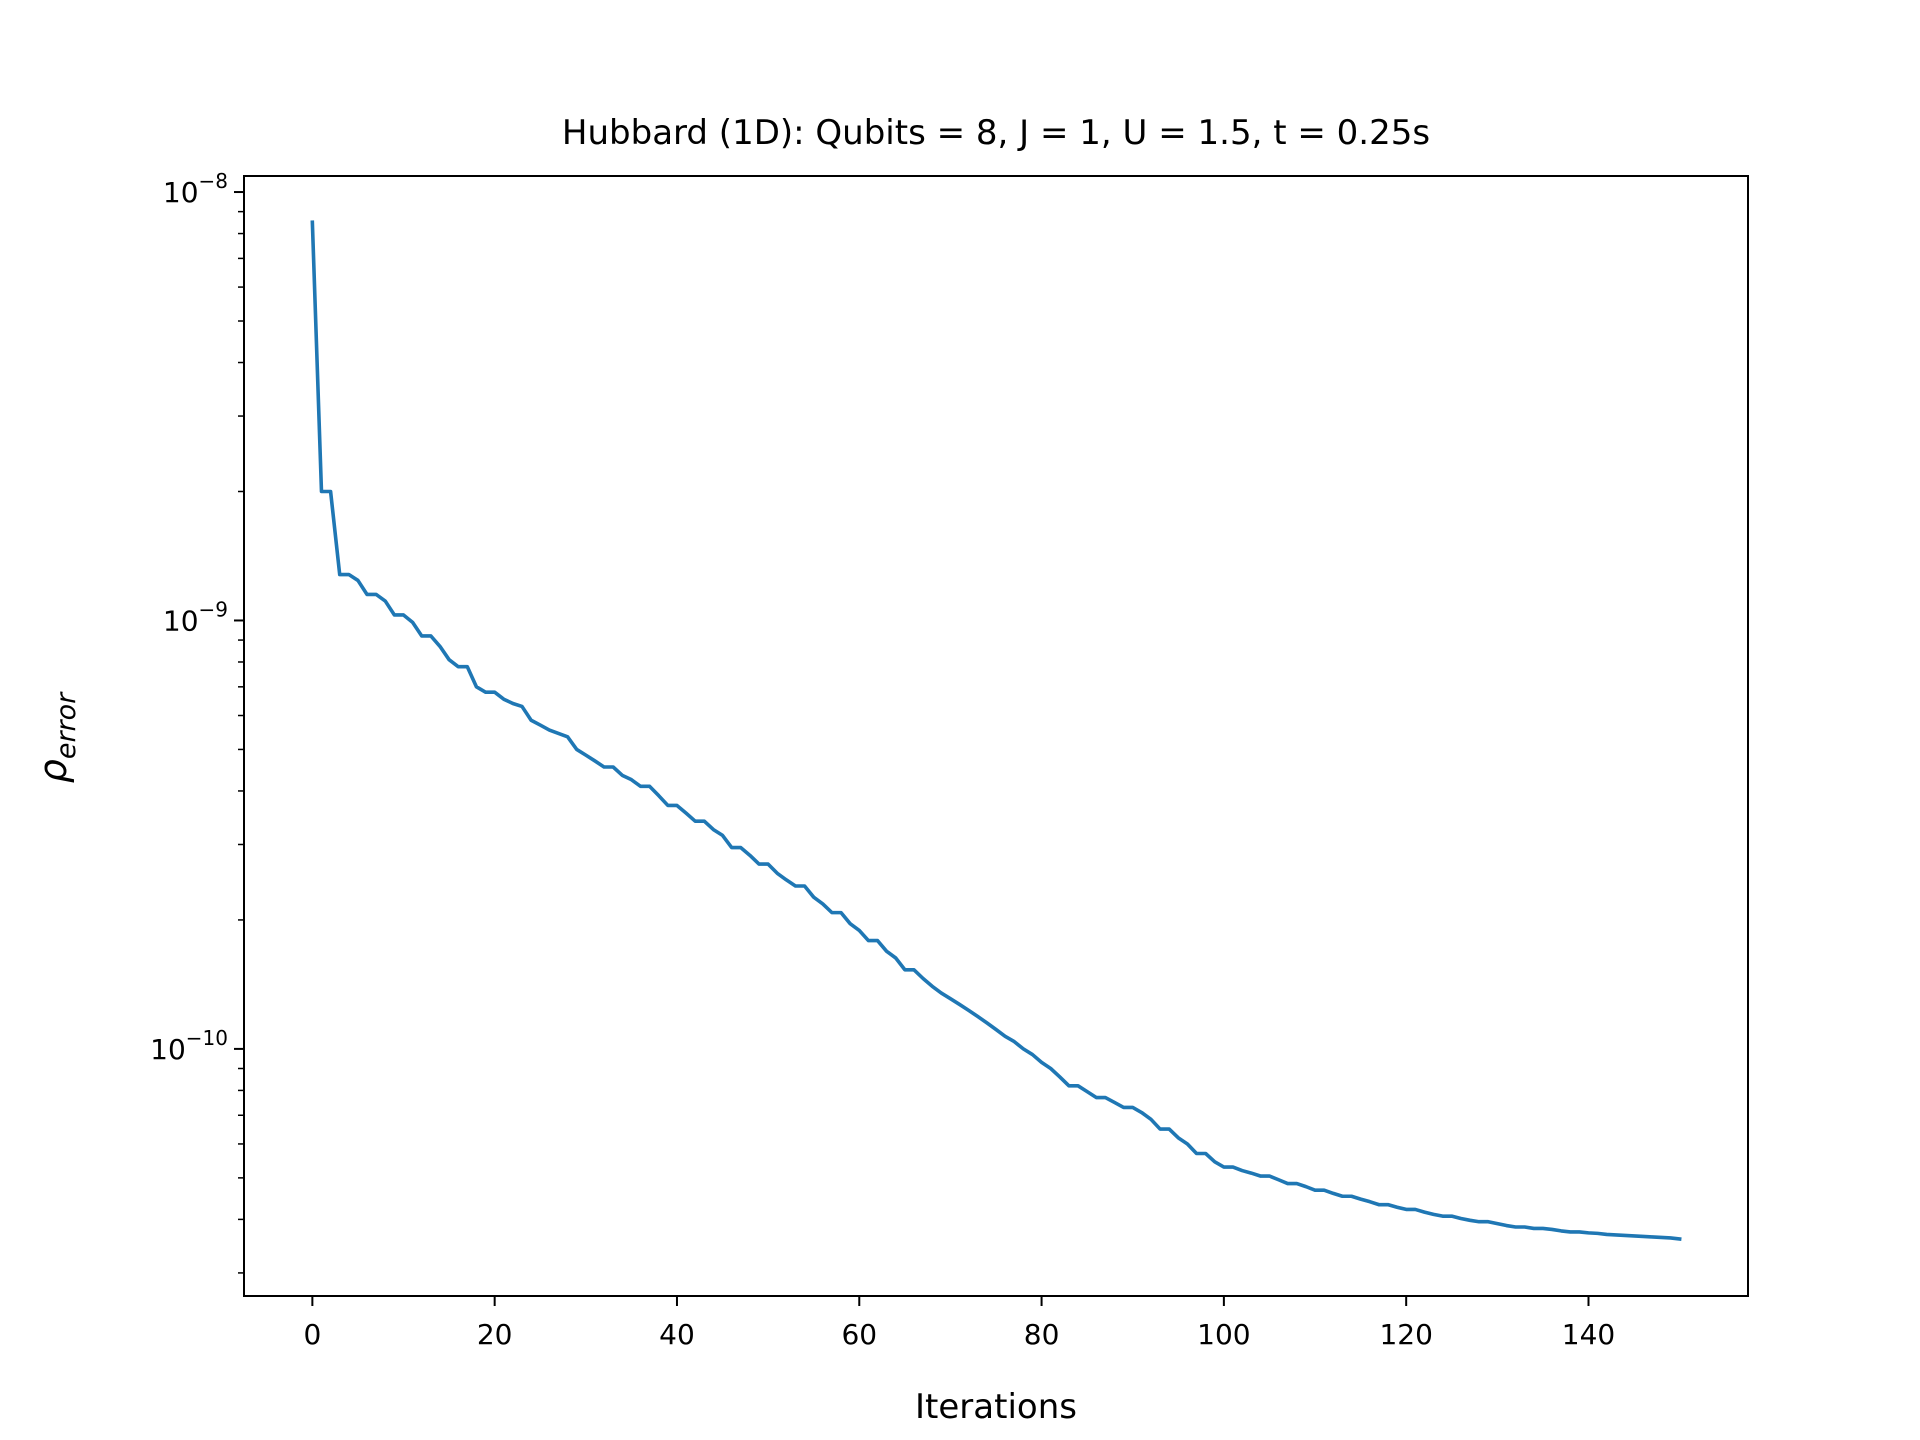 Image resolution: width=1920 pixels, height=1440 pixels. Describe the element at coordinates (1223, 1334) in the screenshot. I see `x-tick-label: 100` at that location.